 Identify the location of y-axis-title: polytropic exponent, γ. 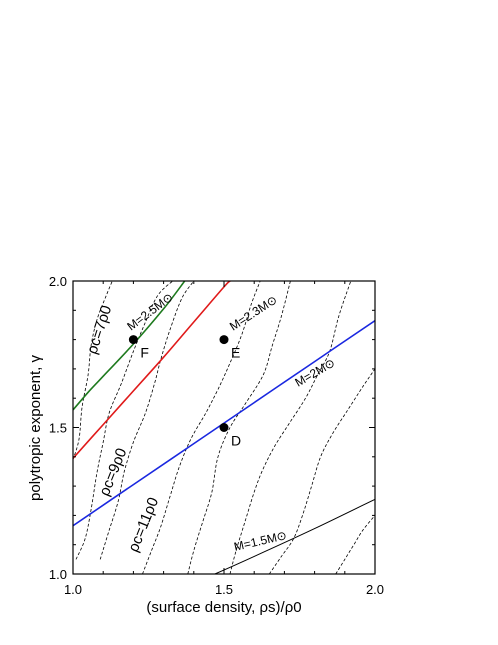
(35, 428).